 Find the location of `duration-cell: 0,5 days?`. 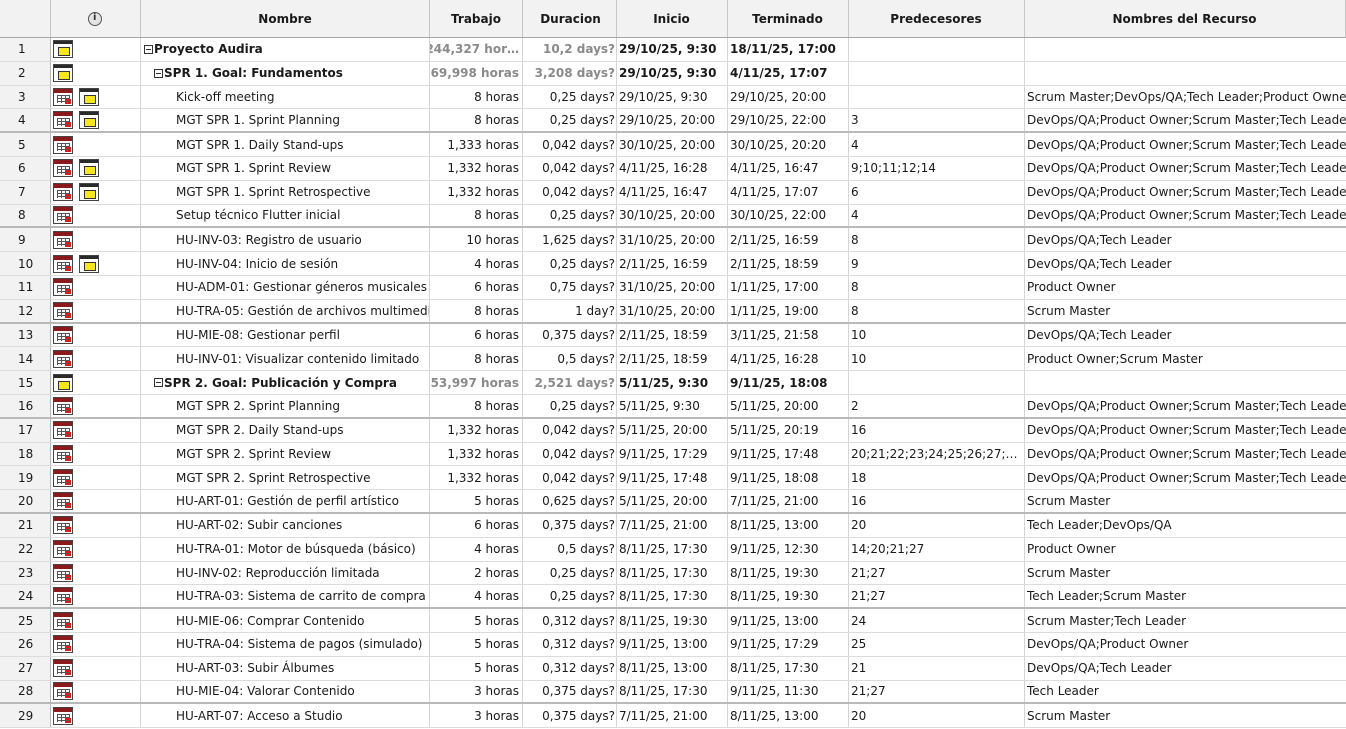

duration-cell: 0,5 days? is located at coordinates (570, 359).